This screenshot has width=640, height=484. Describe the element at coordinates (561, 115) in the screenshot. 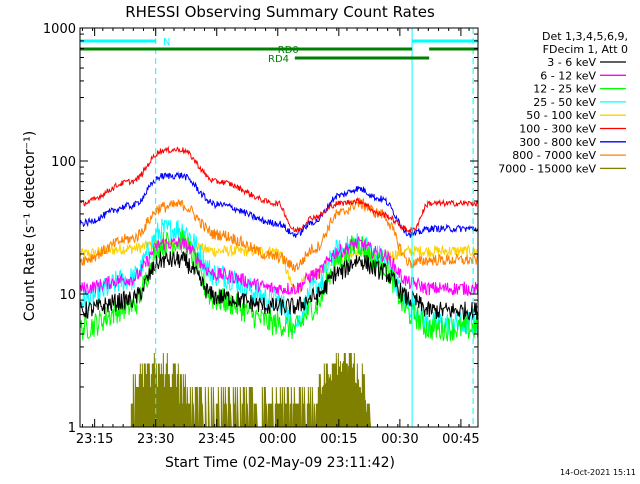

I see `legend-entry-label: 50 - 100 keV` at that location.